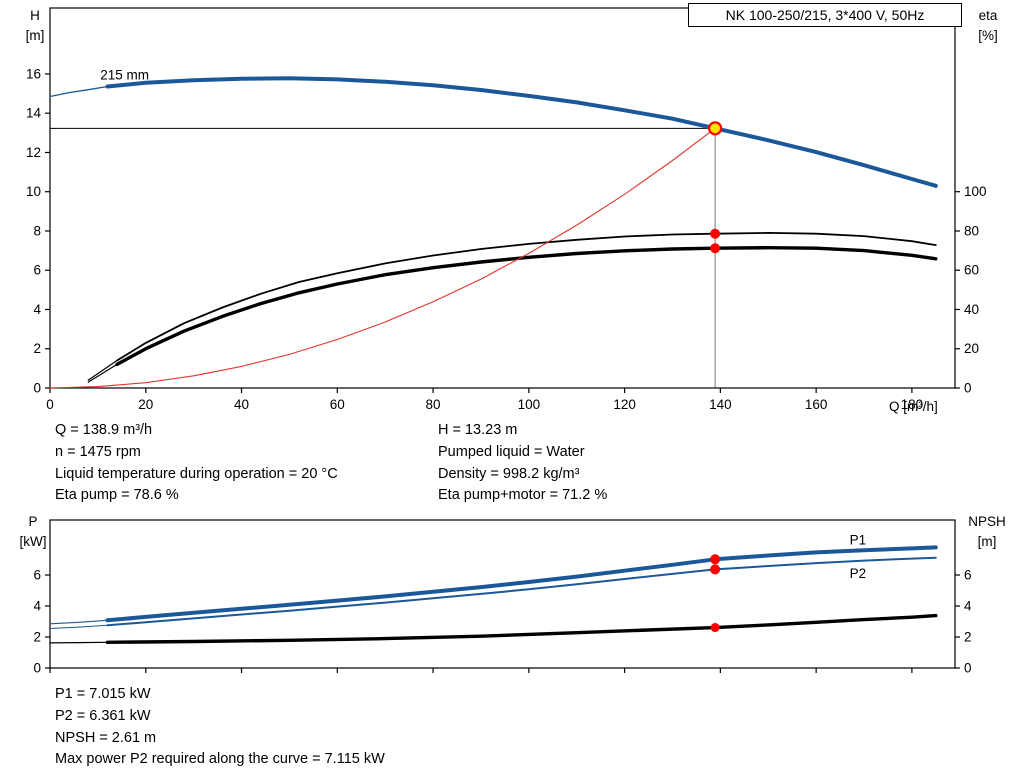 The height and width of the screenshot is (781, 1024). I want to click on y-left-tick-label: 10, so click(33, 191).